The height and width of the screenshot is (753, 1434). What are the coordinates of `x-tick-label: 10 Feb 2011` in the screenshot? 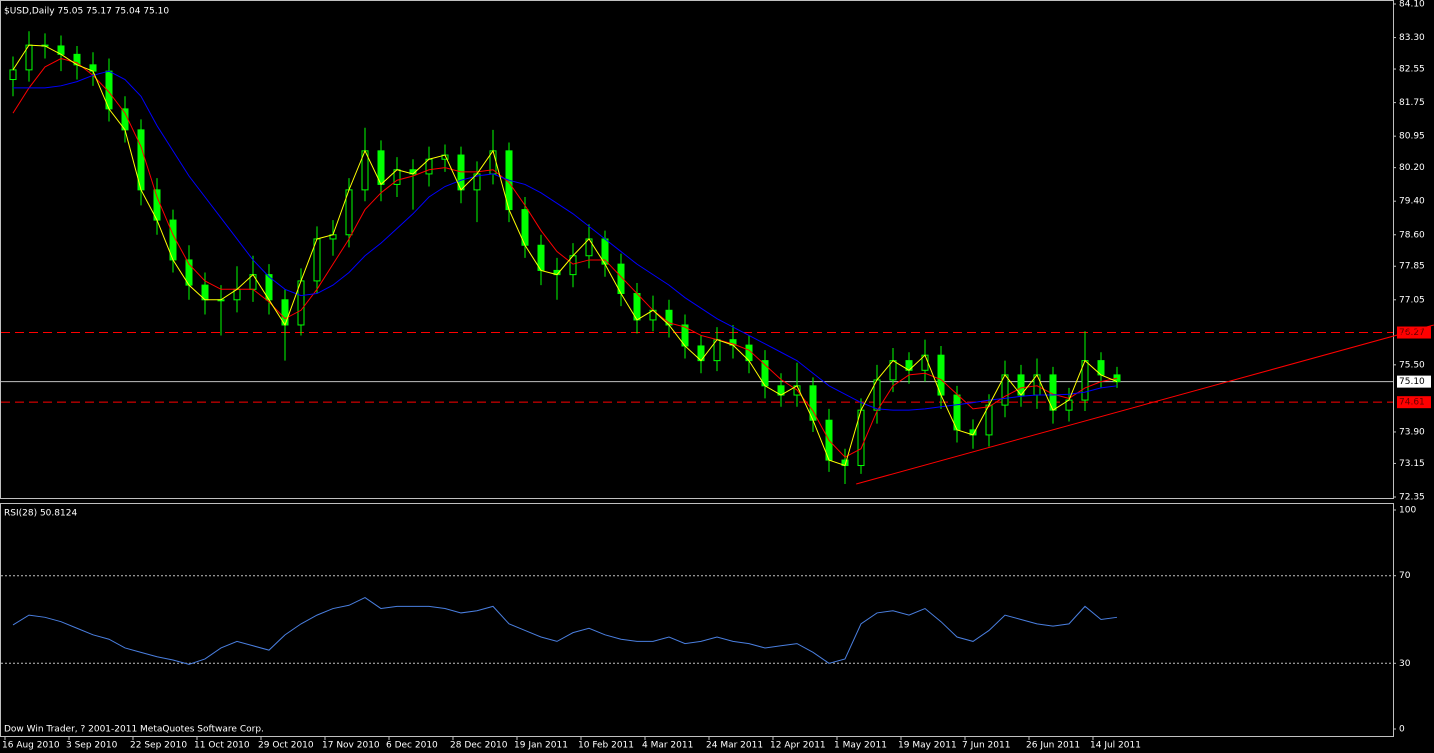 It's located at (606, 746).